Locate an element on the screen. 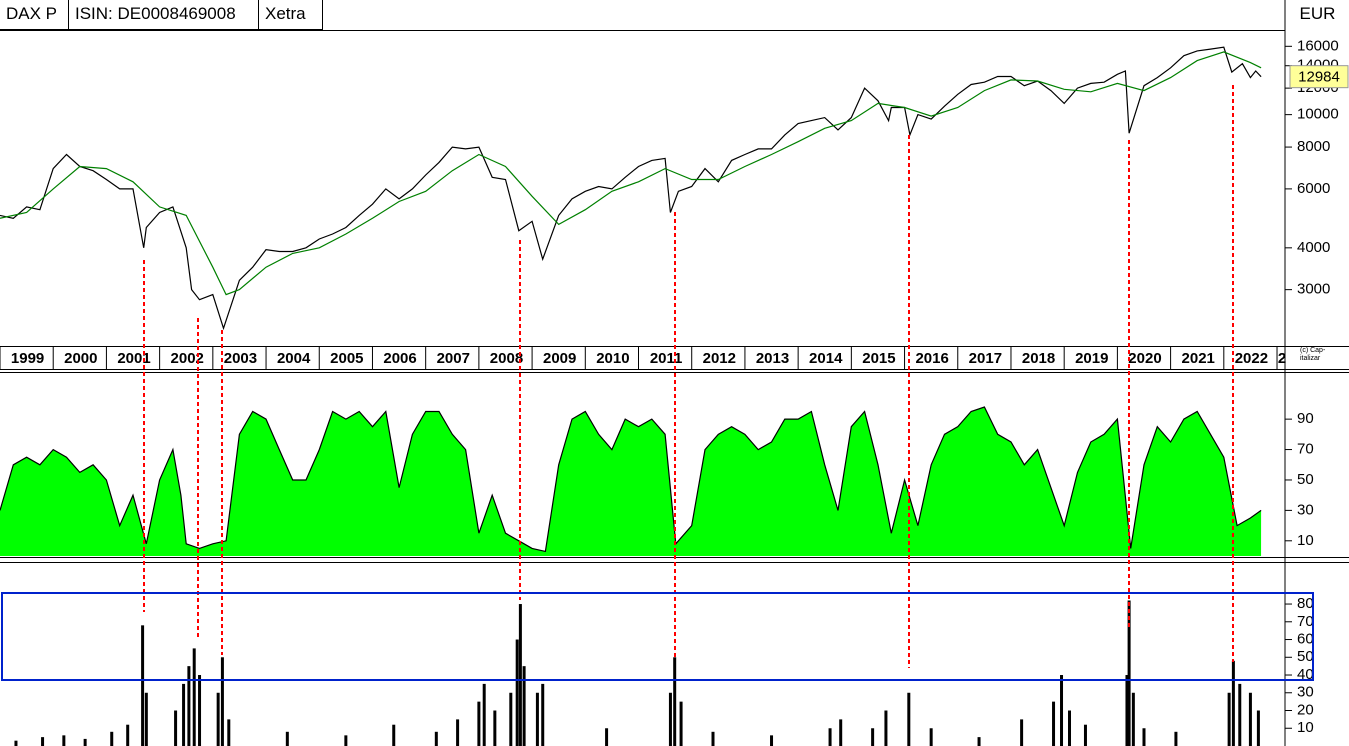 Image resolution: width=1349 pixels, height=746 pixels. x-tick-label: 2012 is located at coordinates (719, 358).